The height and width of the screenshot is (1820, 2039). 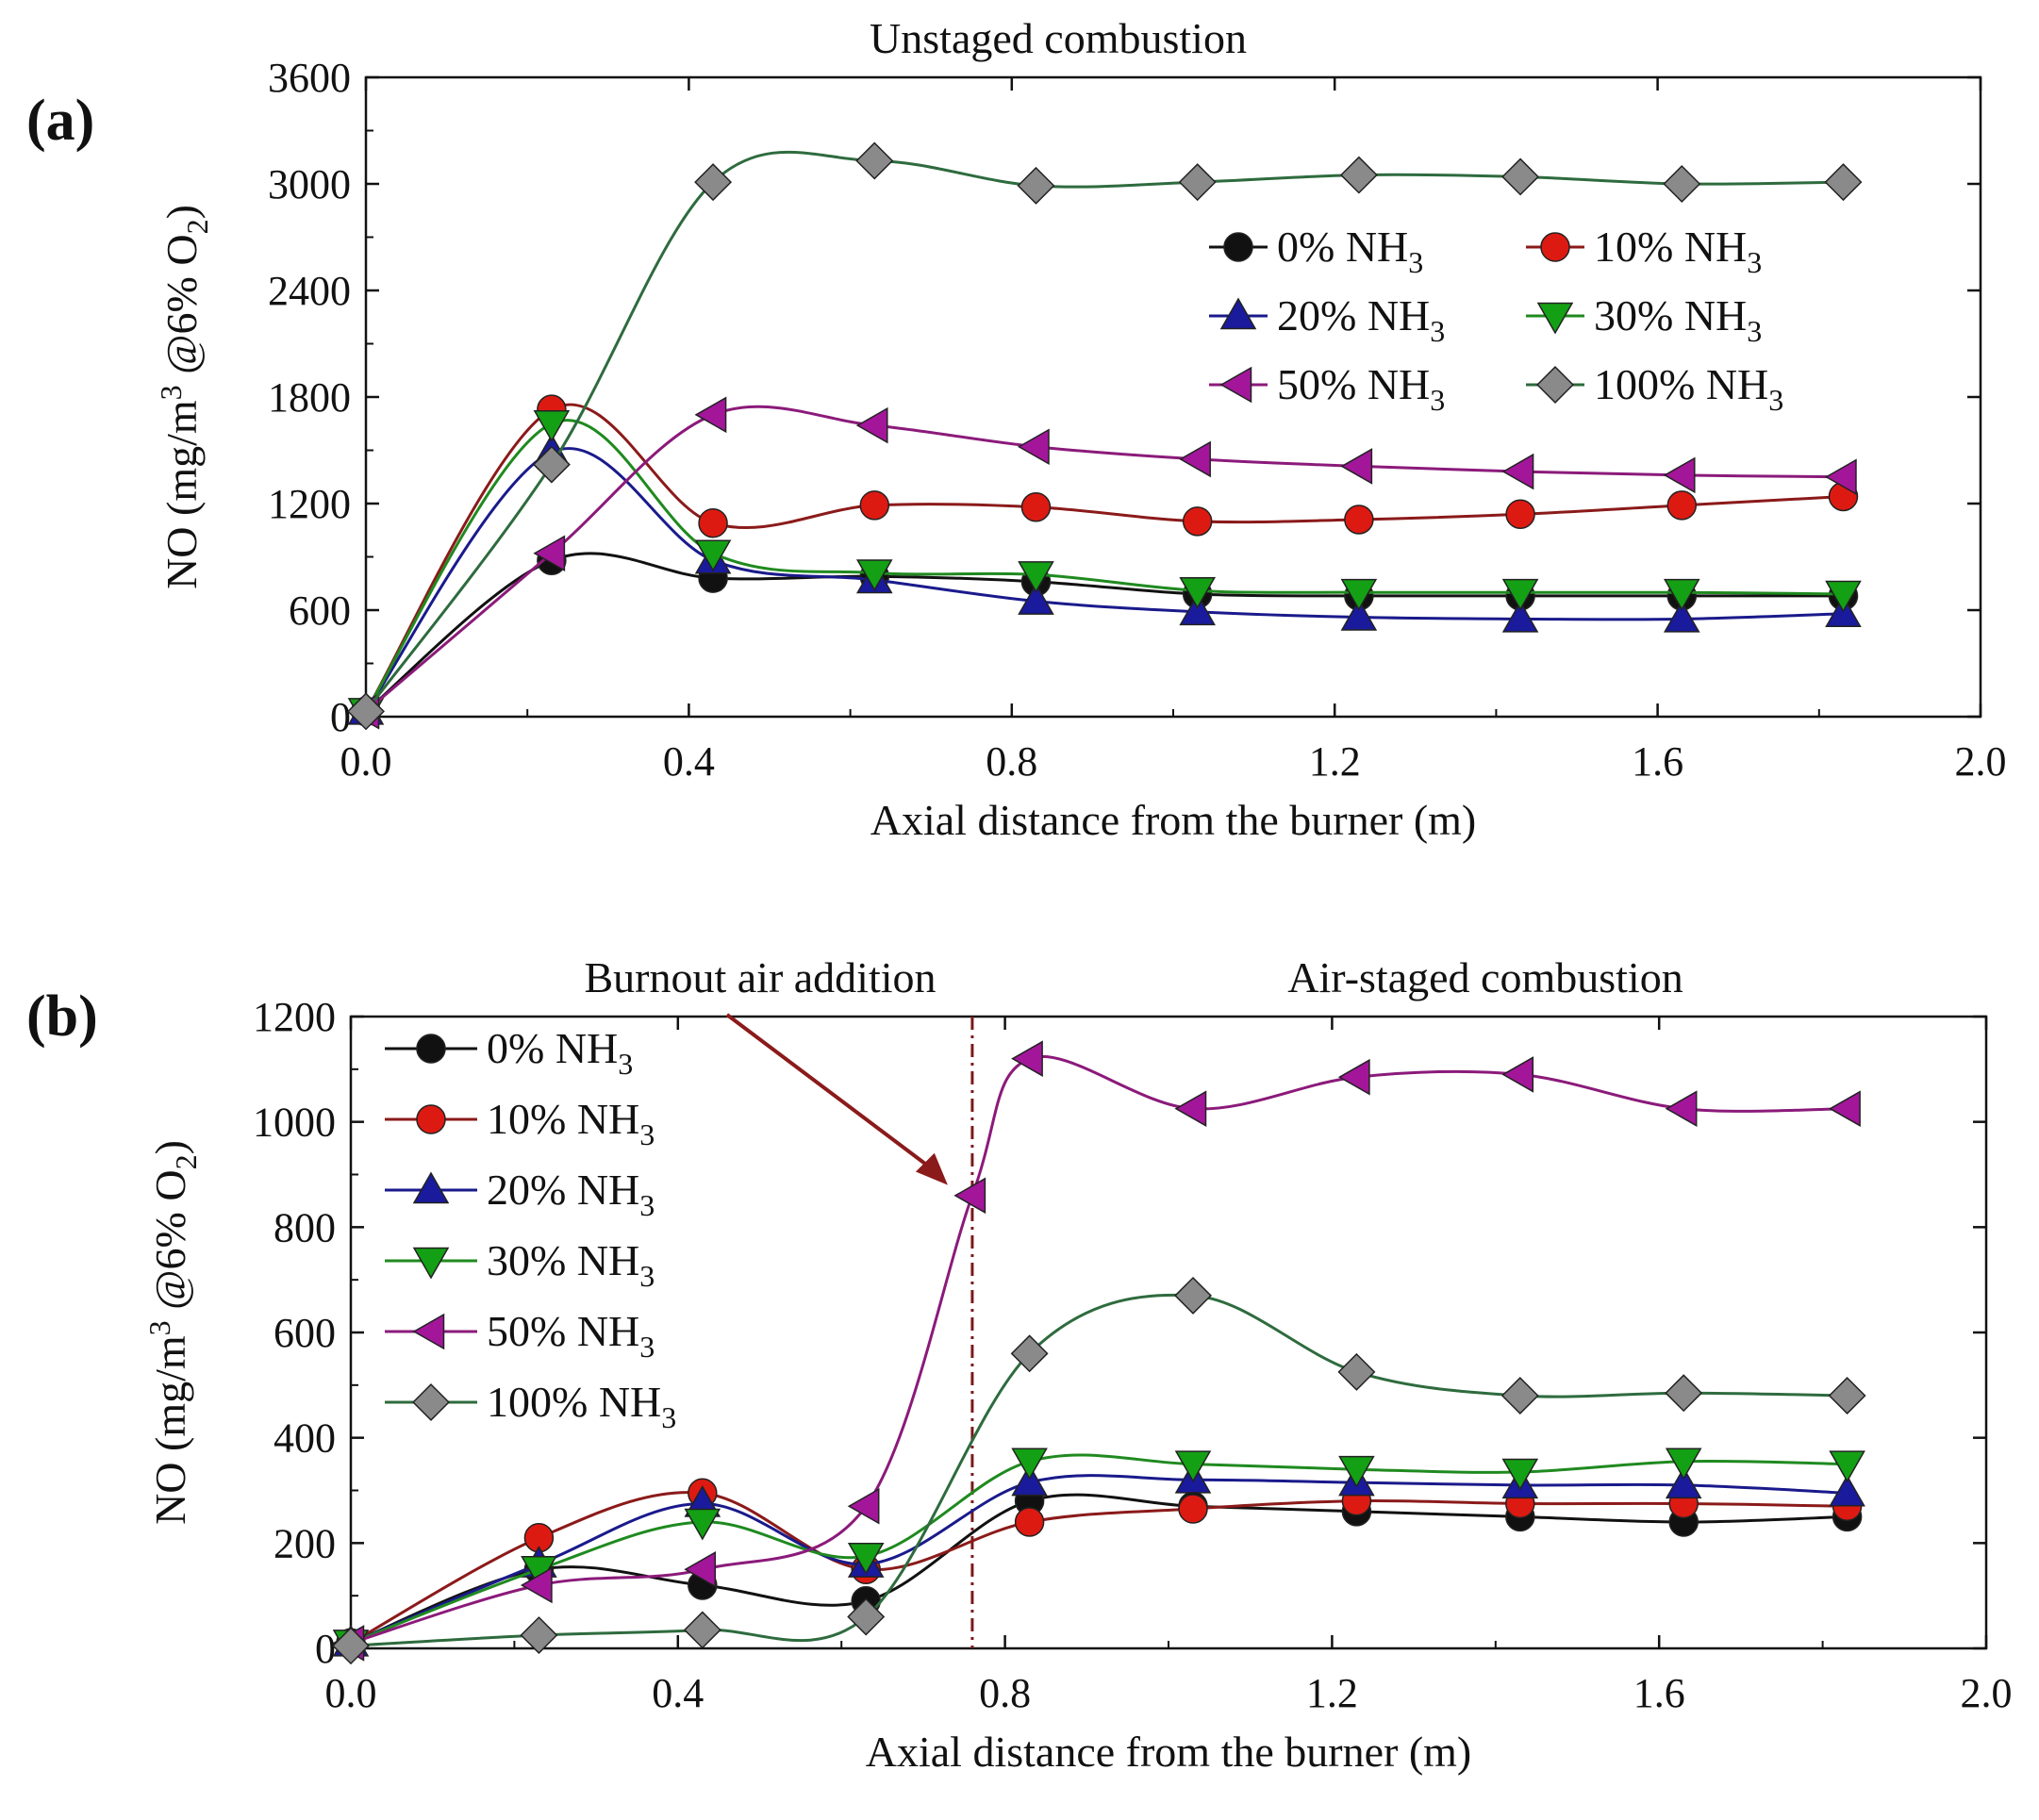 What do you see at coordinates (62, 1016) in the screenshot?
I see `panel-label: (b)` at bounding box center [62, 1016].